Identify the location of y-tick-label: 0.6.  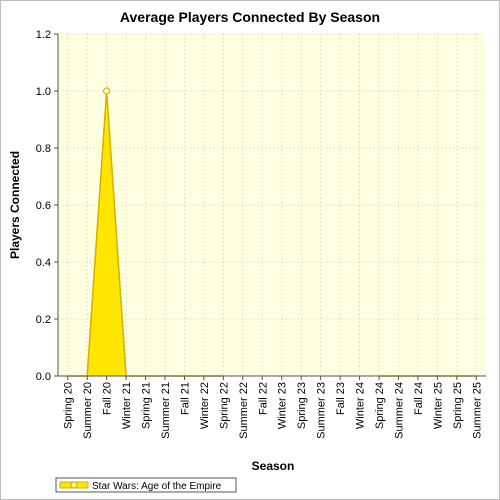
(43, 206).